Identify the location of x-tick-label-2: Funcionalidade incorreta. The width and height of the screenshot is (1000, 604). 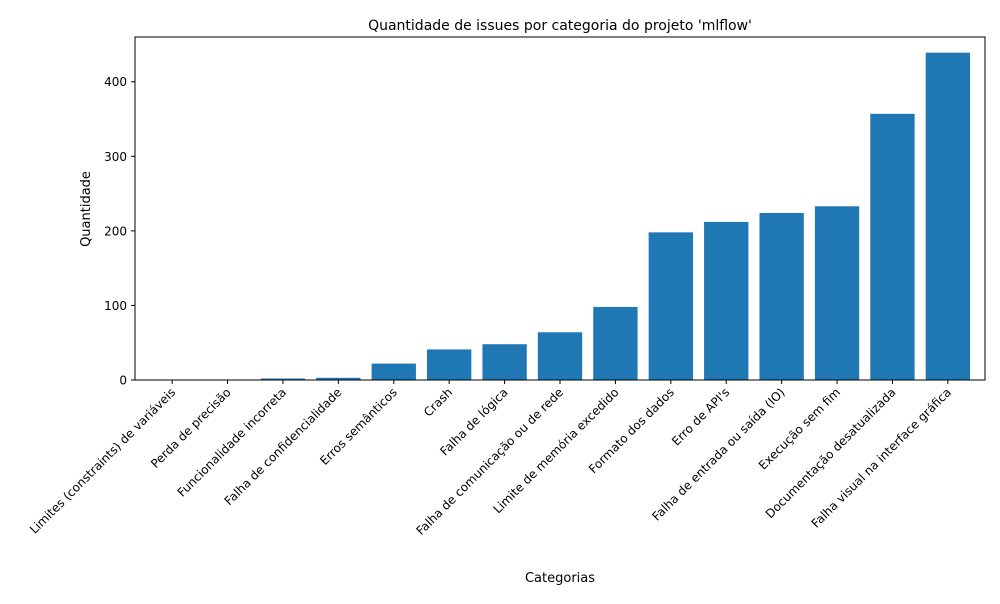
(232, 442).